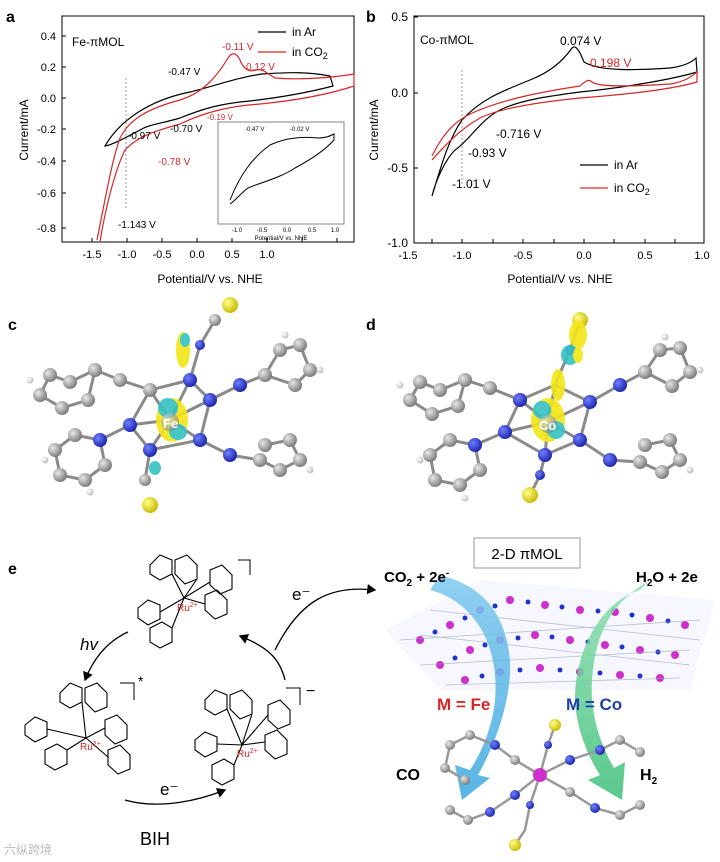 The height and width of the screenshot is (862, 720). I want to click on panel-b-xticks: -1.5 -1.0 -0.5 0.0 0.5 1.0, so click(554, 256).